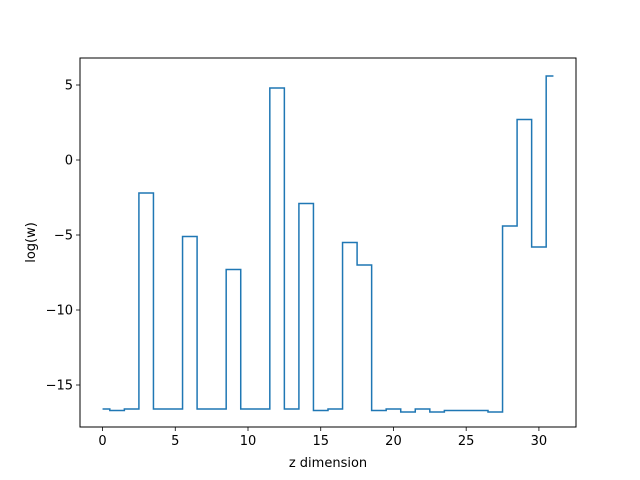  What do you see at coordinates (69, 86) in the screenshot?
I see `y-tick-label: 5` at bounding box center [69, 86].